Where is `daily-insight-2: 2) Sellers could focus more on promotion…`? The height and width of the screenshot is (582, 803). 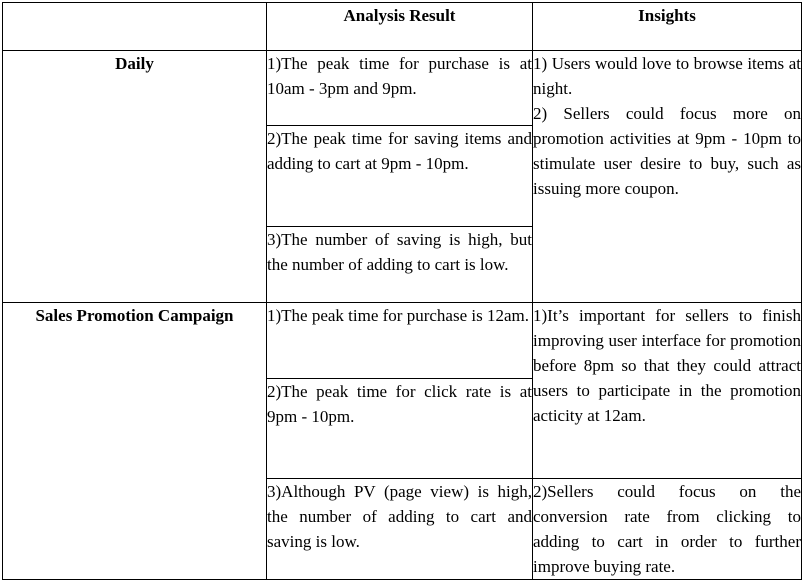
daily-insight-2: 2) Sellers could focus more on promotion… is located at coordinates (667, 151).